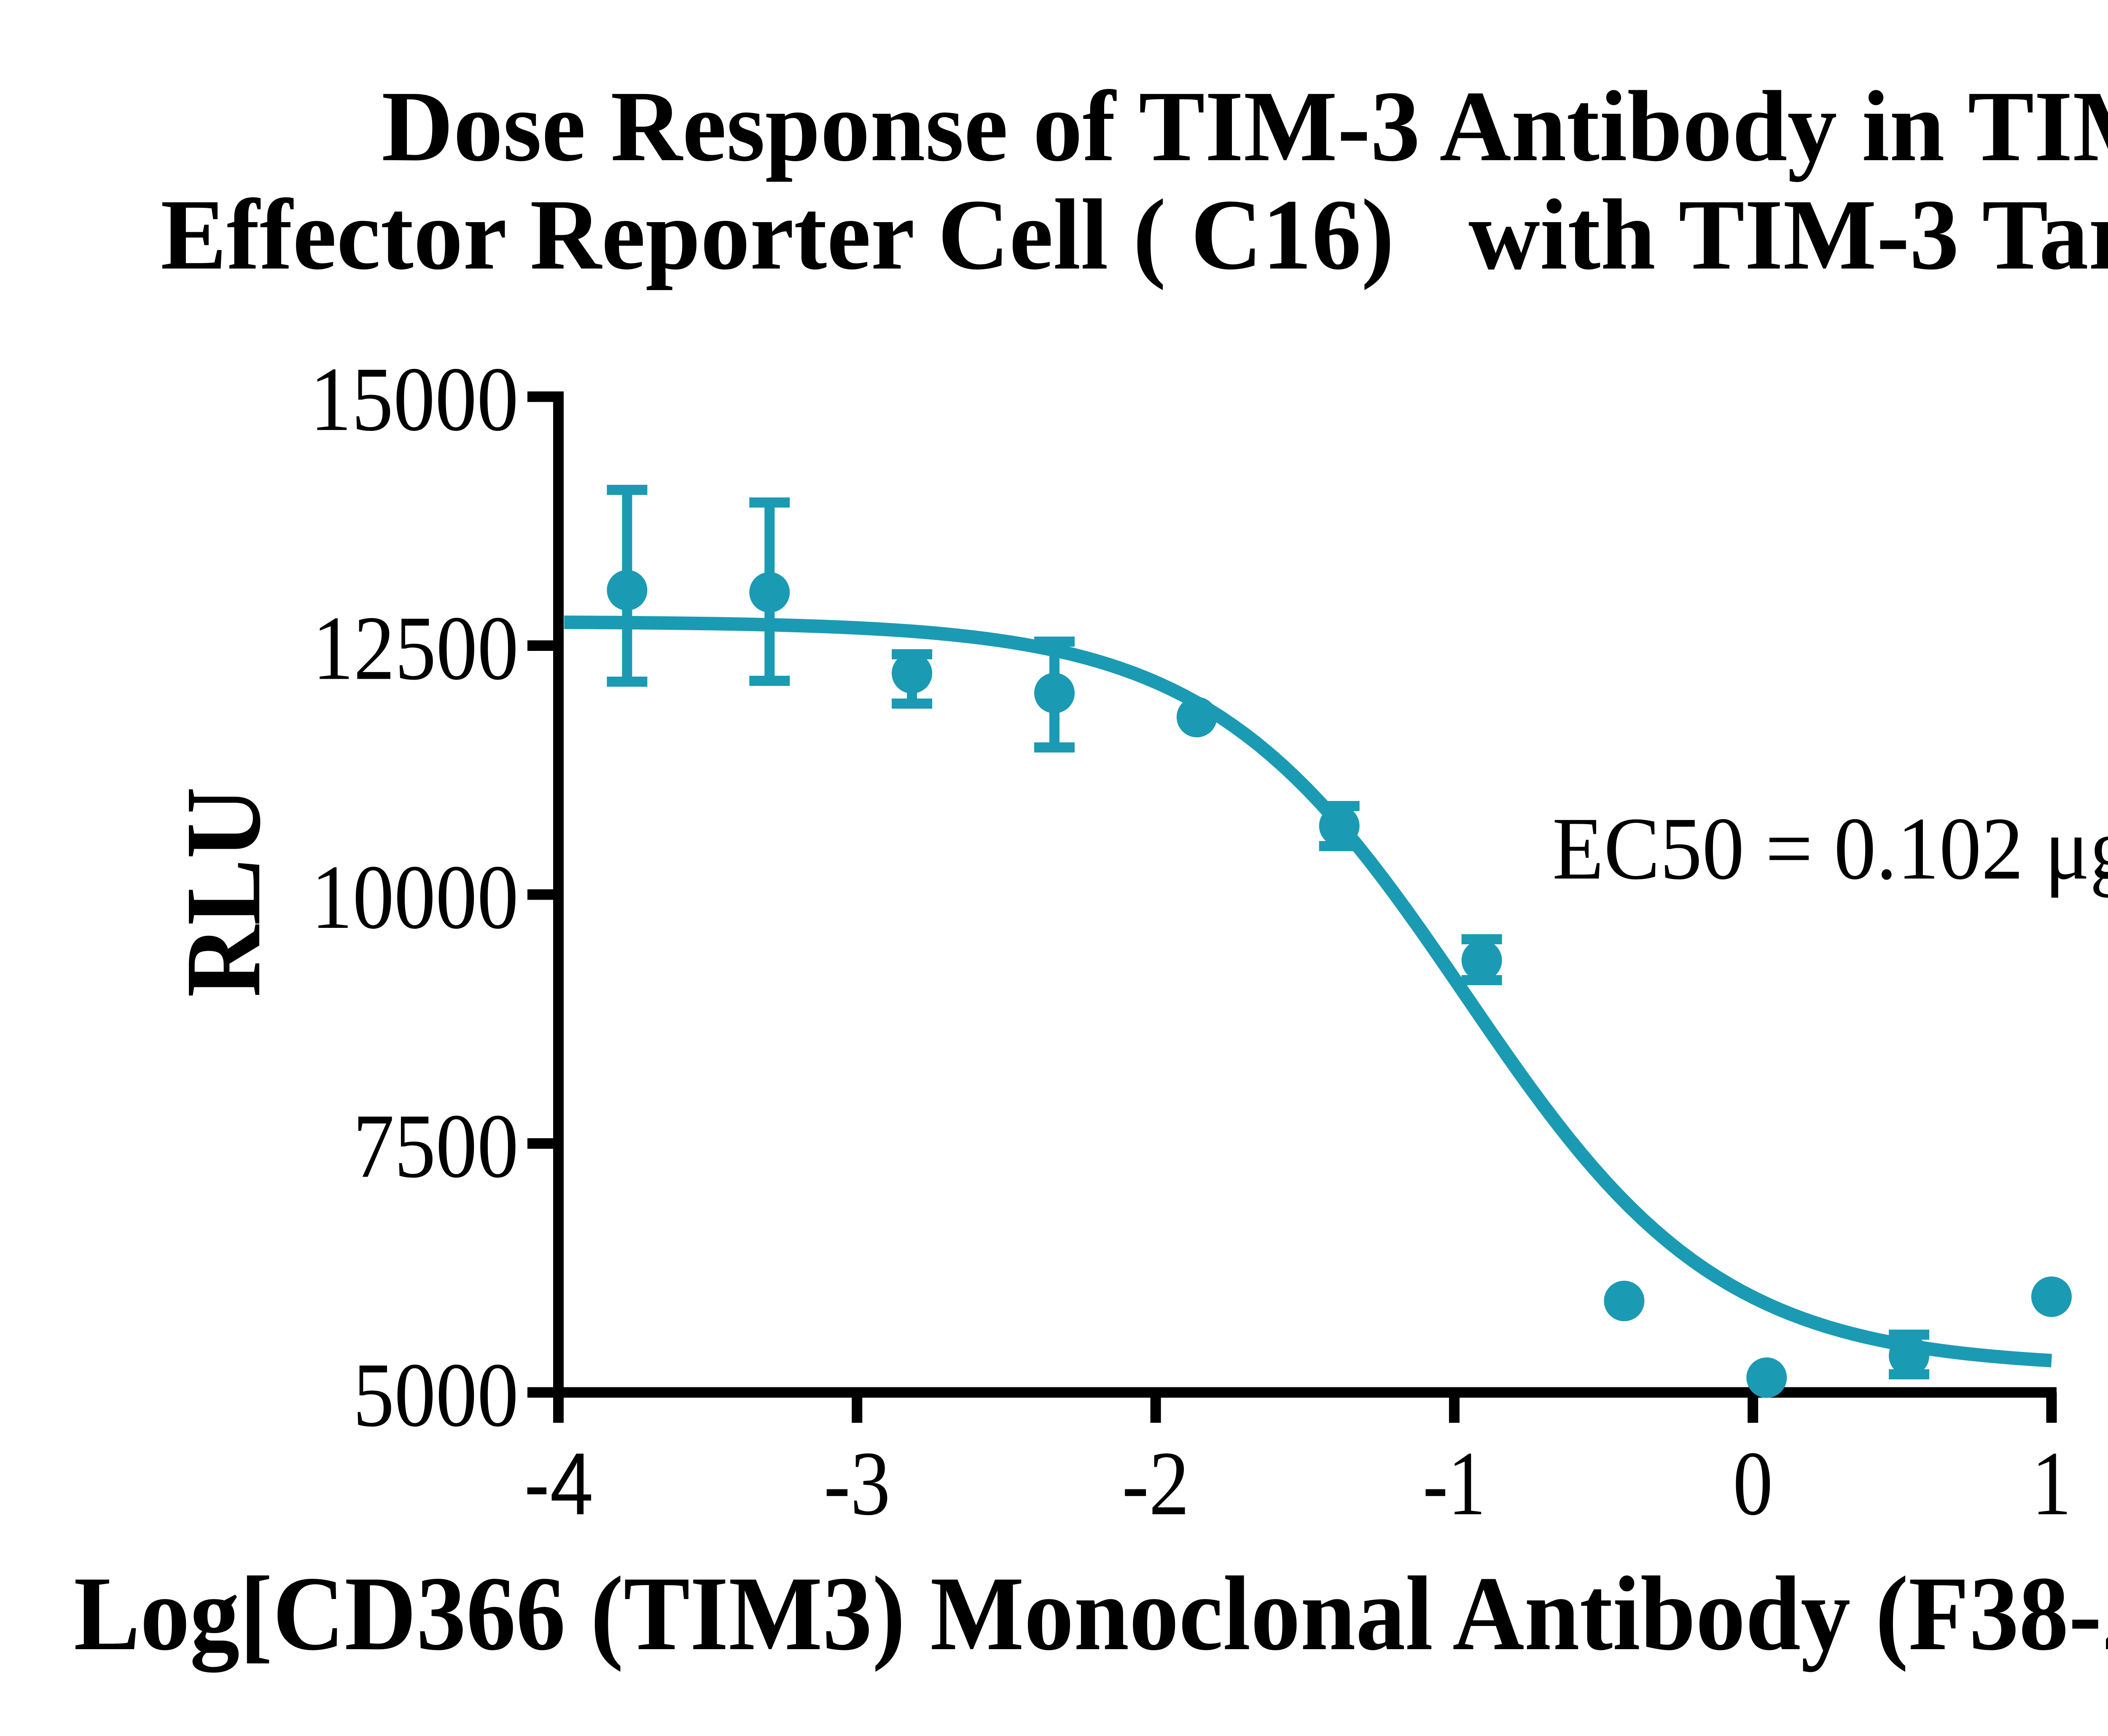 This screenshot has width=2108, height=1736. What do you see at coordinates (436, 1395) in the screenshot?
I see `svg-text: 5000` at bounding box center [436, 1395].